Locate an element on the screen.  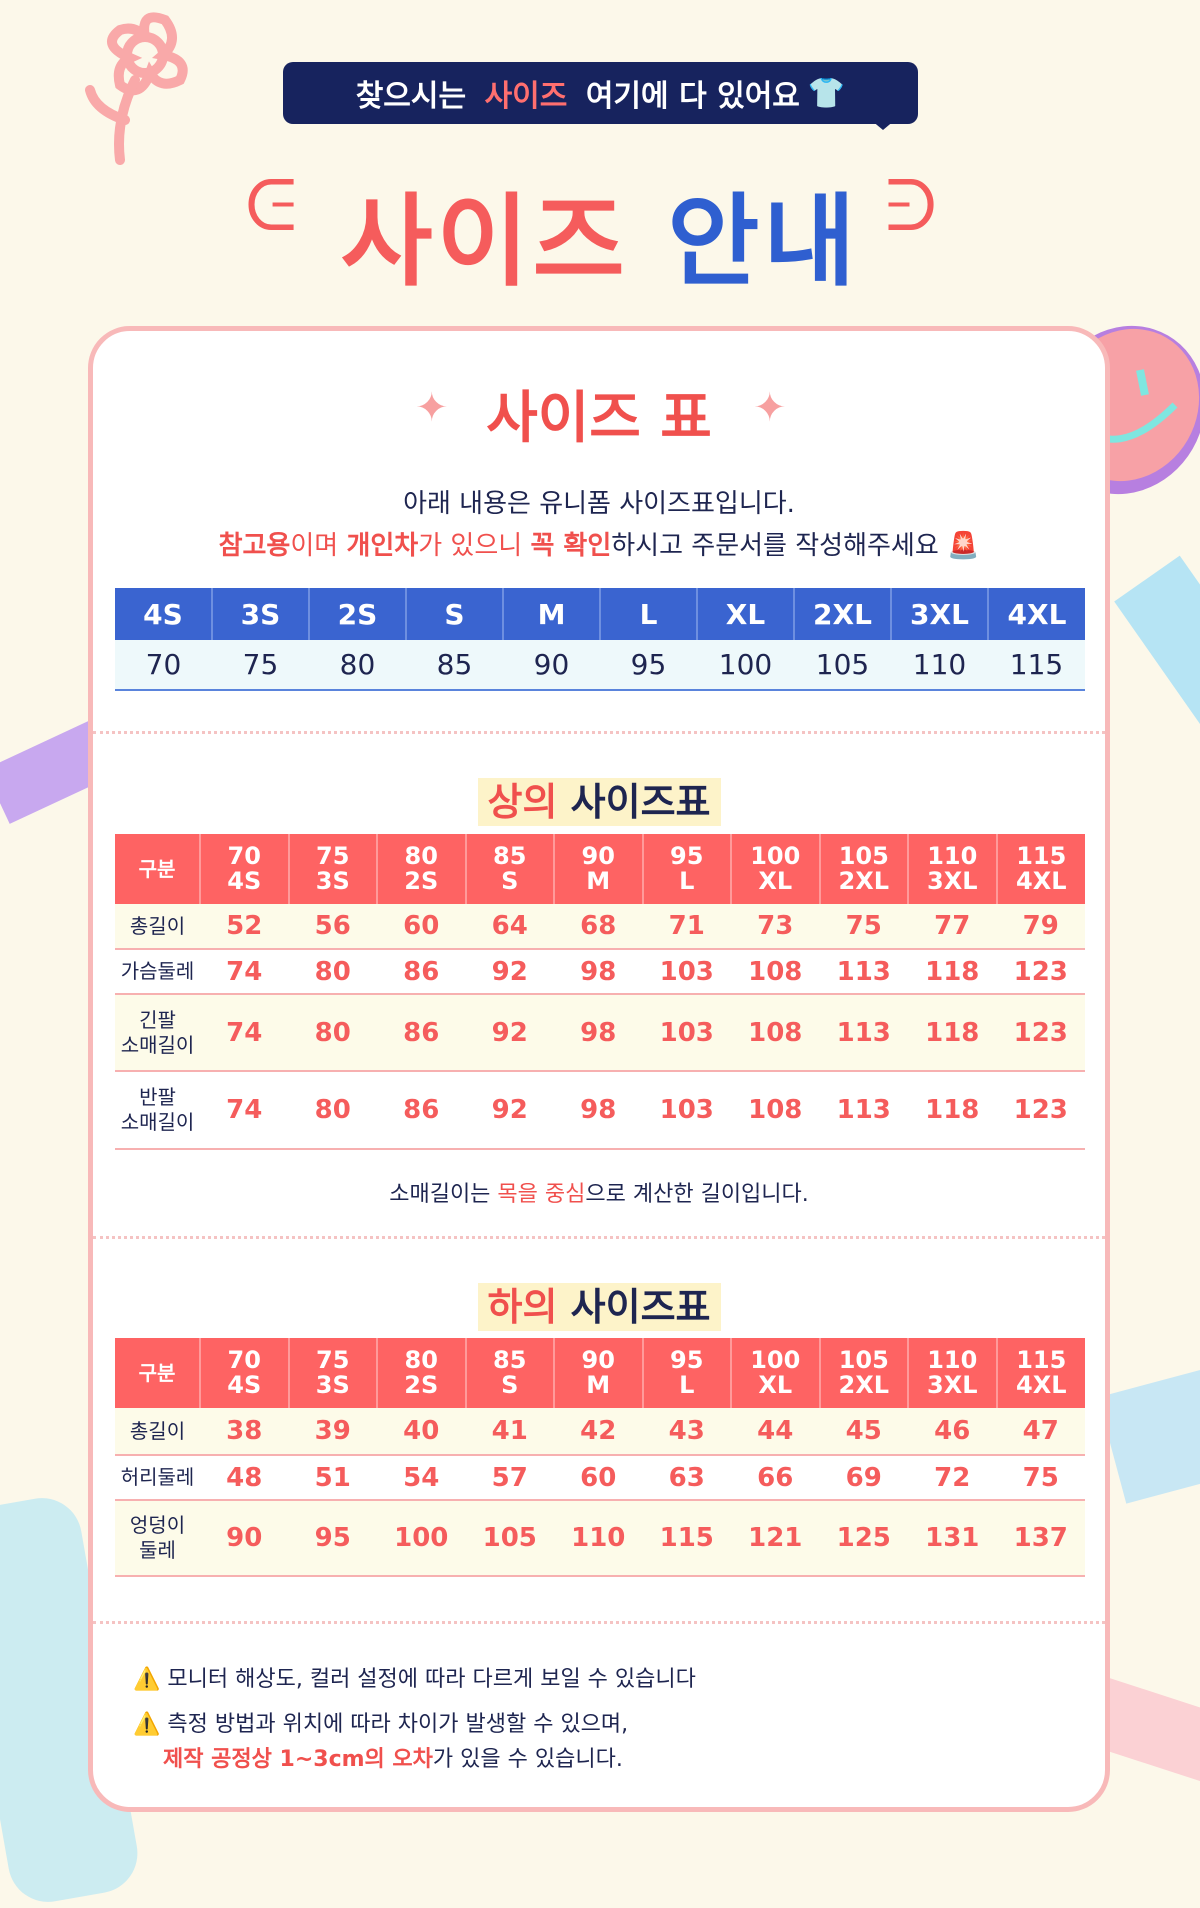
title-red: 상의 is located at coordinates (522, 802).